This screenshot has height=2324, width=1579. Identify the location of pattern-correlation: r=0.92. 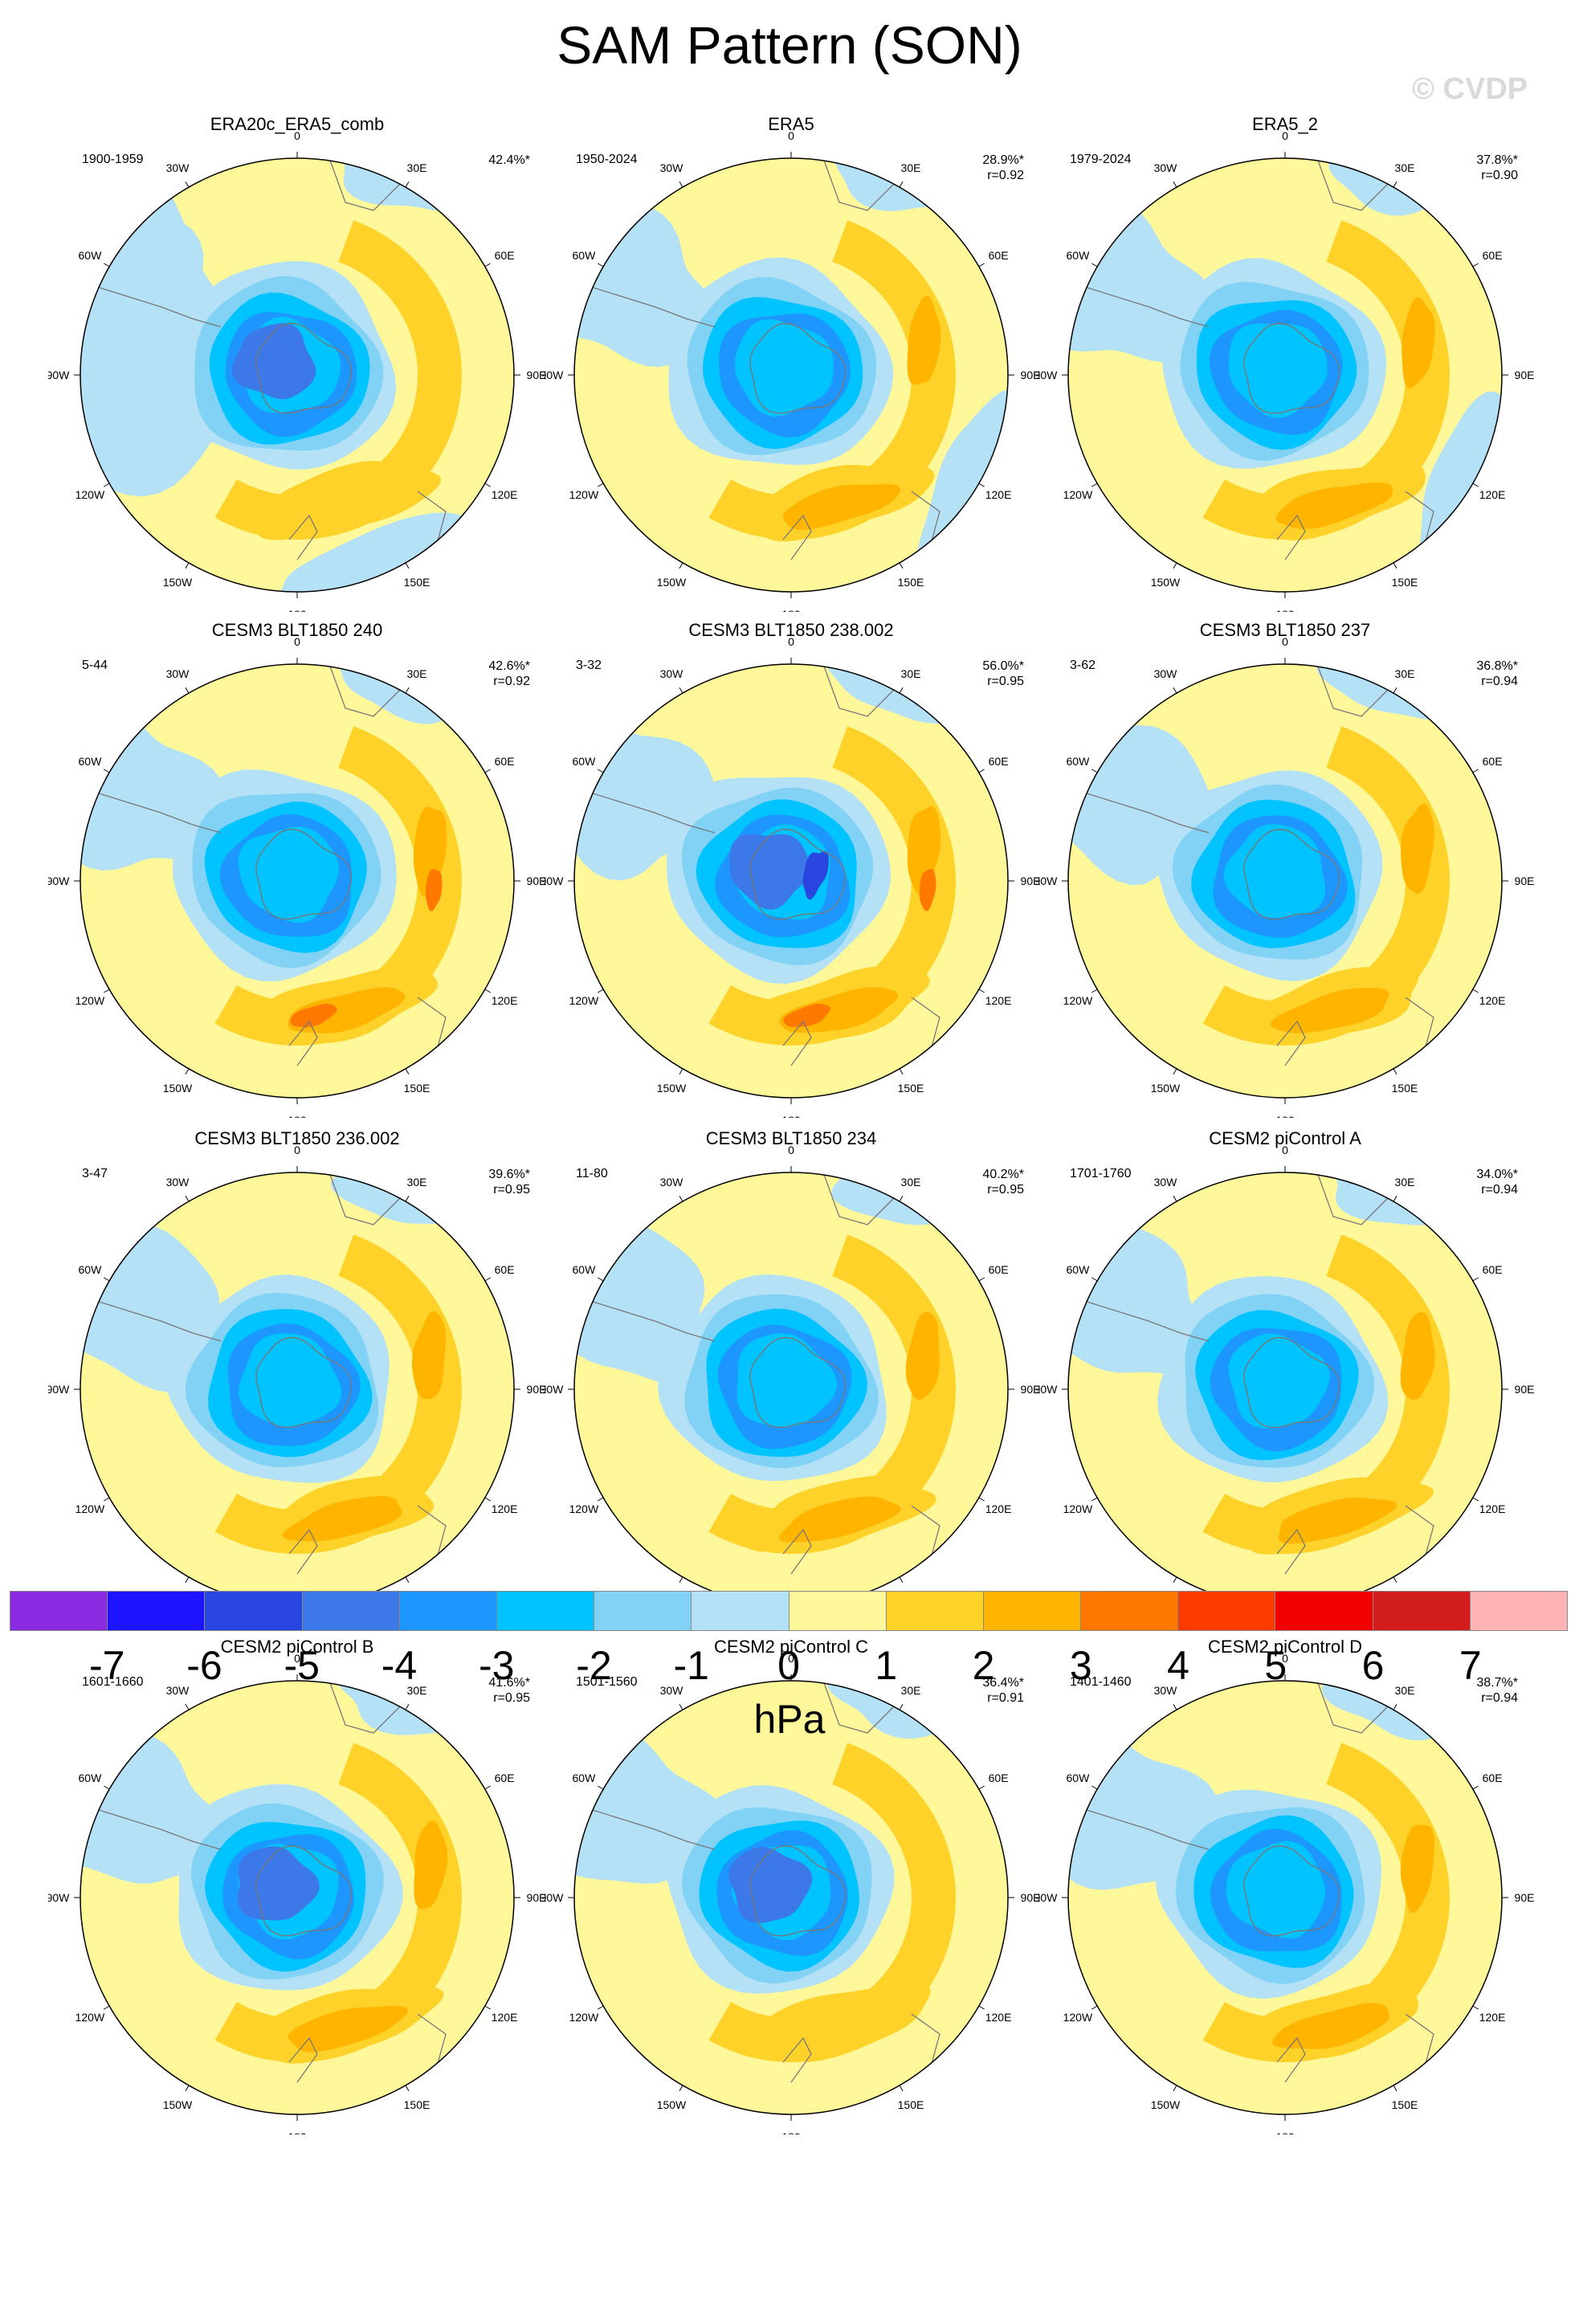
(511, 682).